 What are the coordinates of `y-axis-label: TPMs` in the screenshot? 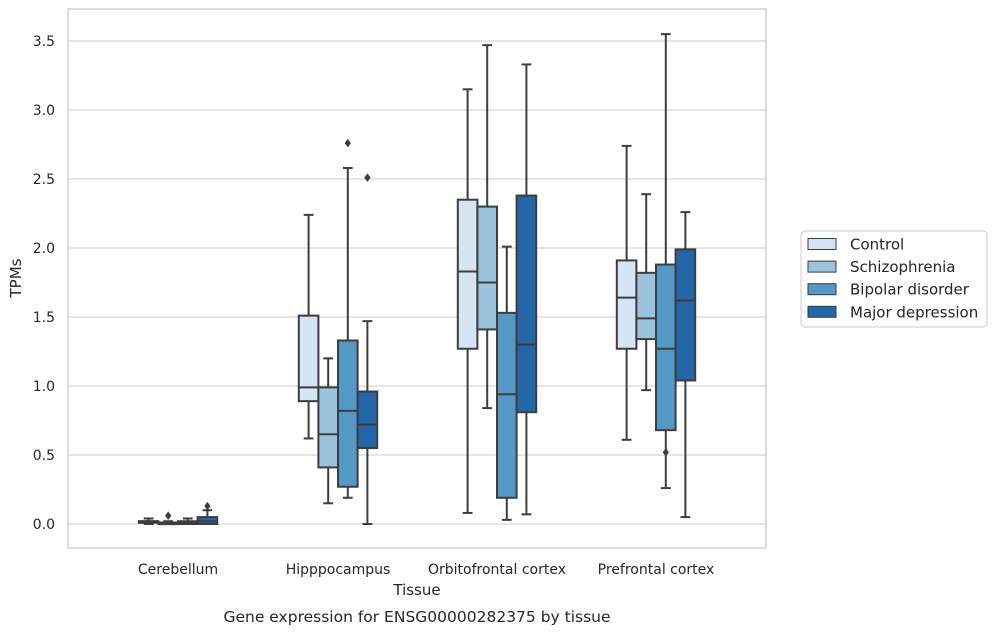 It's located at (16, 278).